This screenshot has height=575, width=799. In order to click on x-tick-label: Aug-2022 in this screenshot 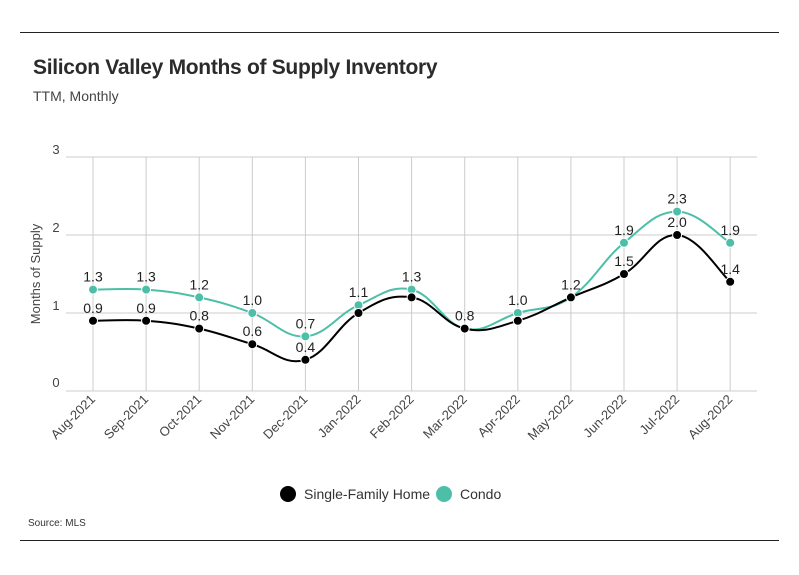, I will do `click(710, 417)`.